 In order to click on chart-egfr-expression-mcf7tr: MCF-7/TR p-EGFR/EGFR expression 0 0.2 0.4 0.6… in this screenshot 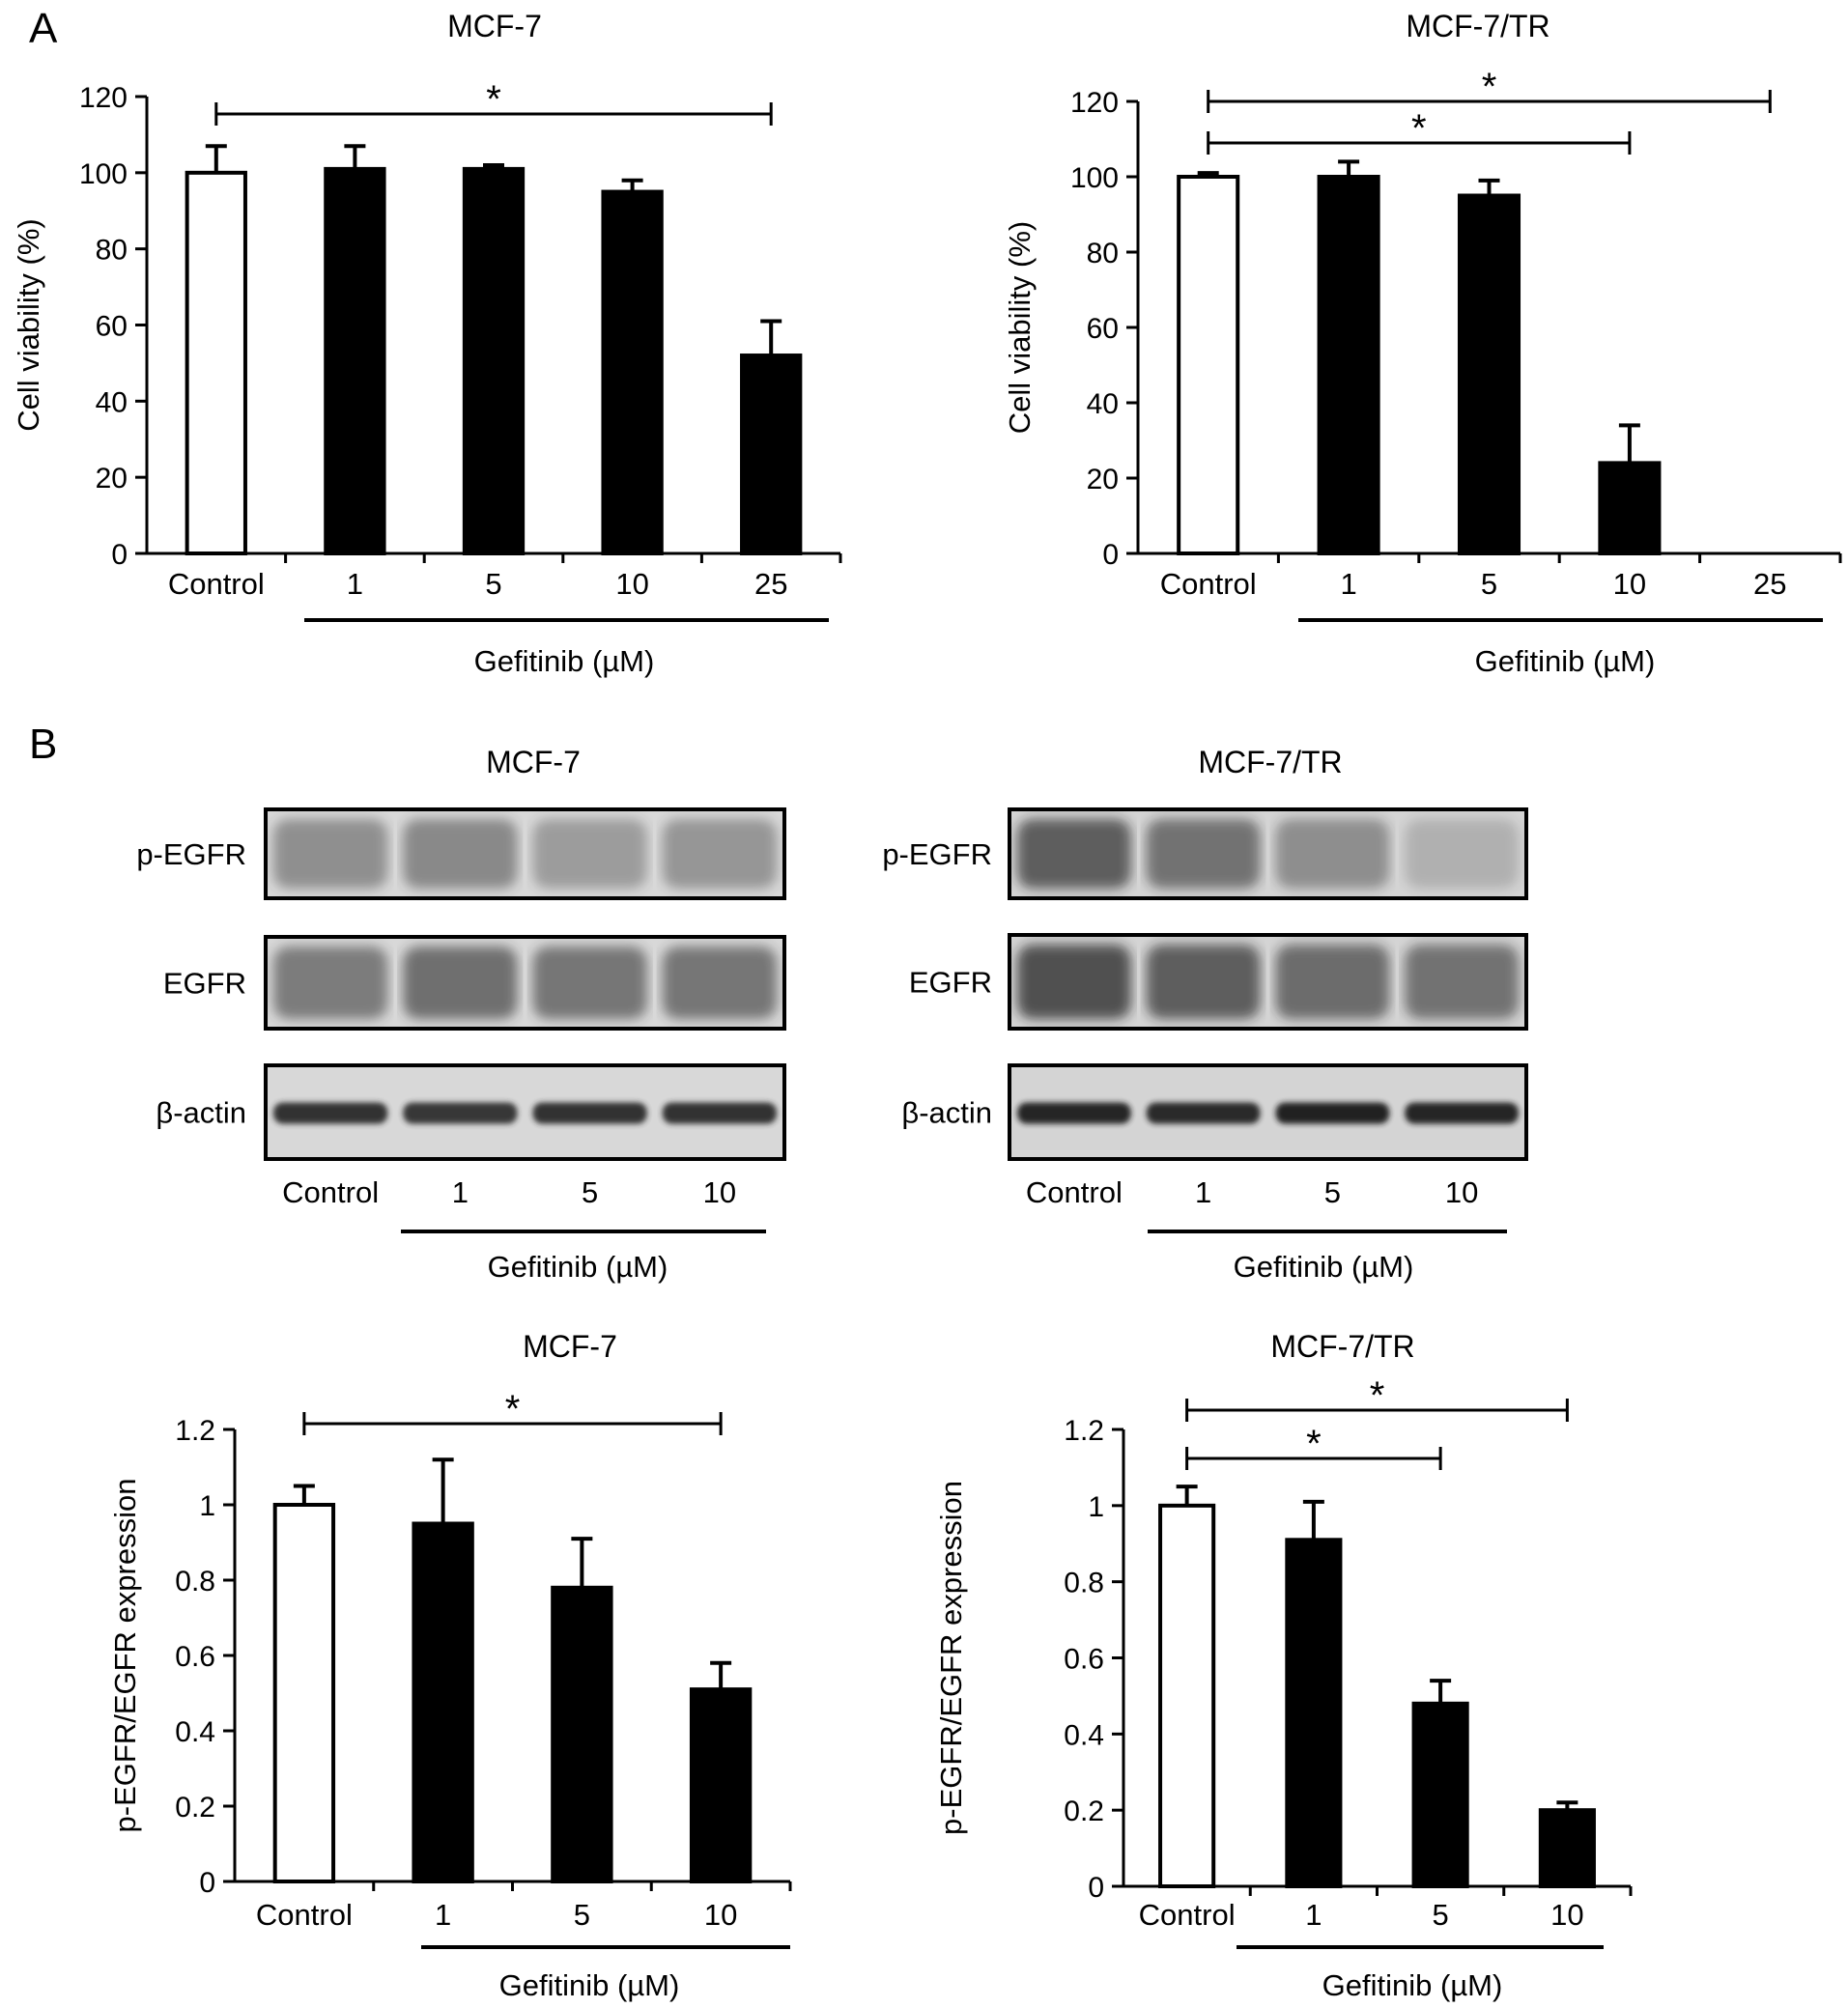, I will do `click(1283, 1666)`.